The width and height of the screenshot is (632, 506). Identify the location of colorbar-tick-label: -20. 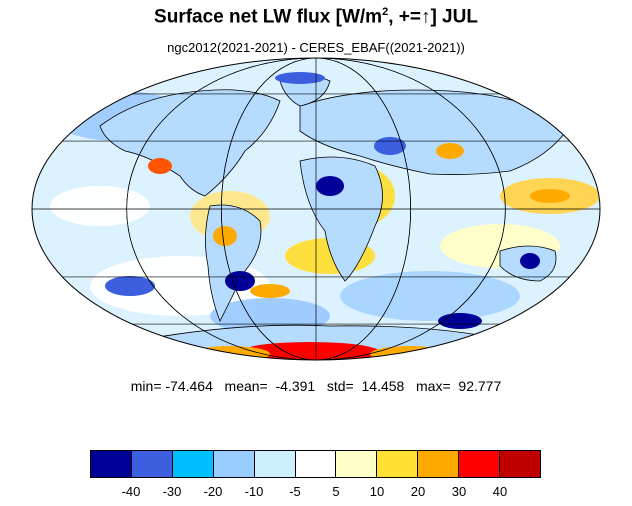
(213, 491).